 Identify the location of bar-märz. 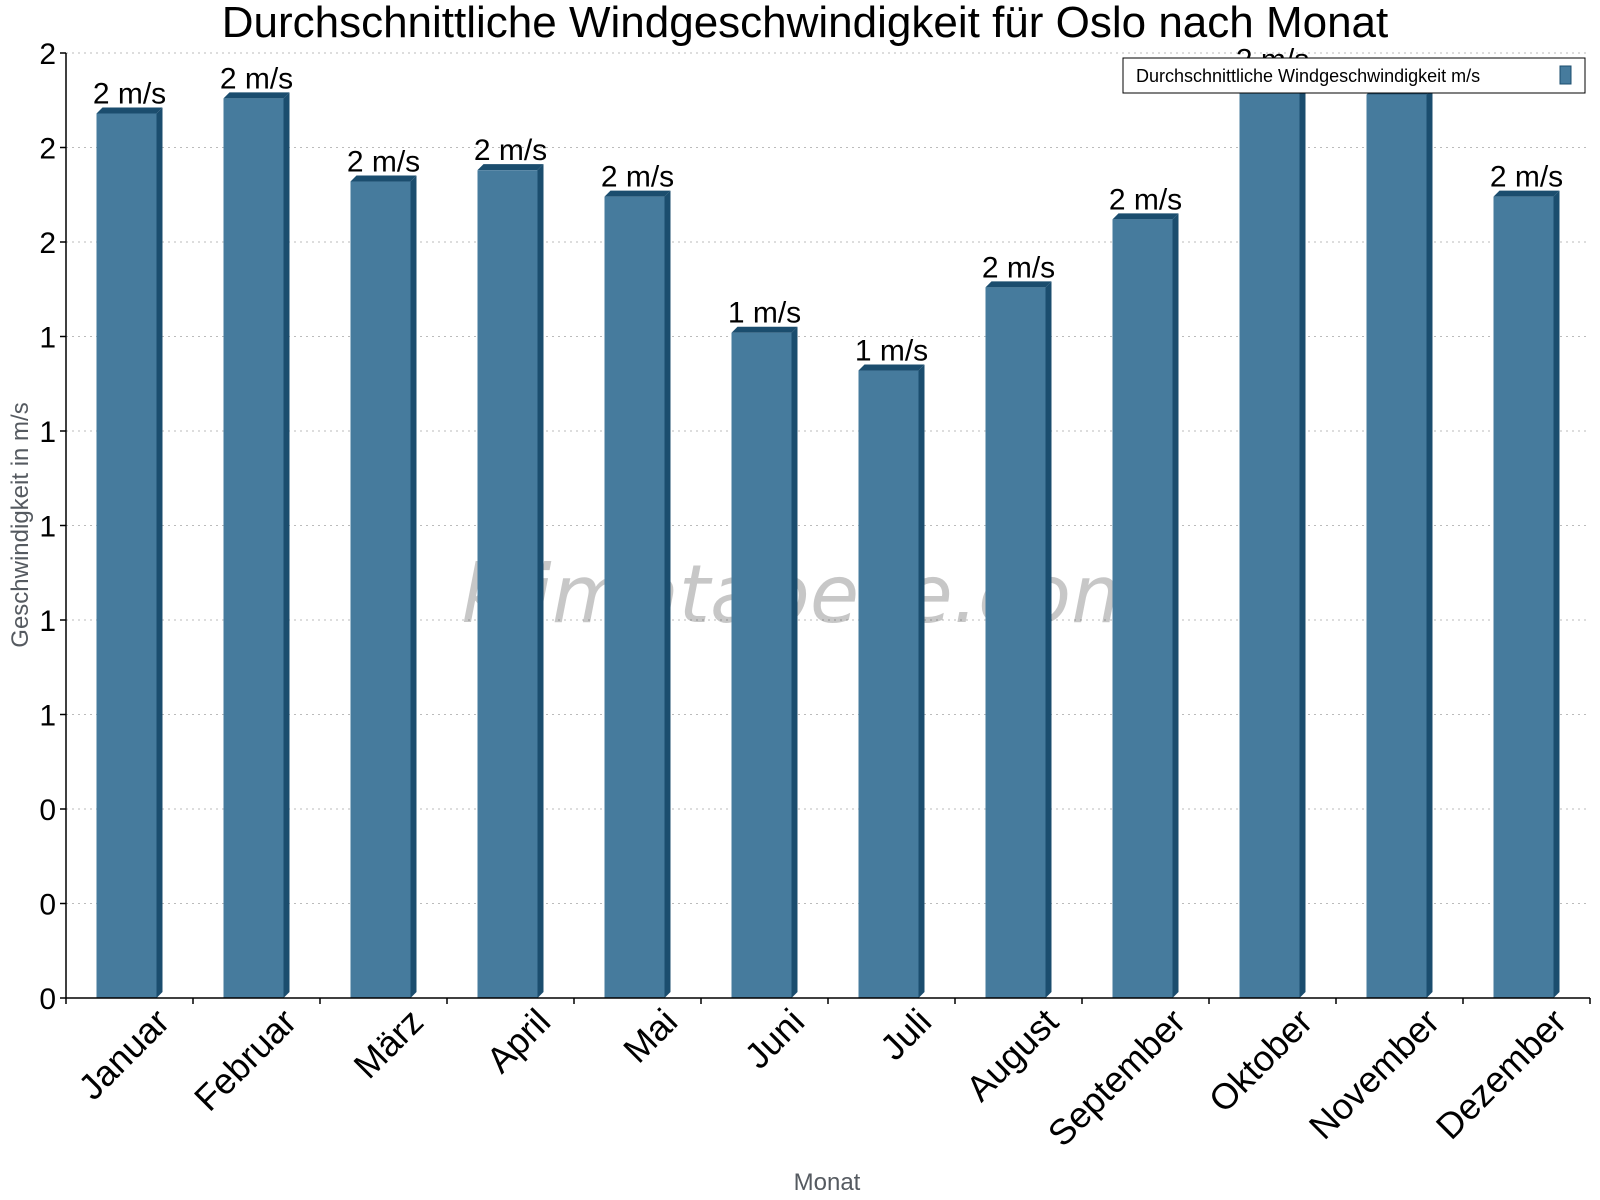
(383, 586).